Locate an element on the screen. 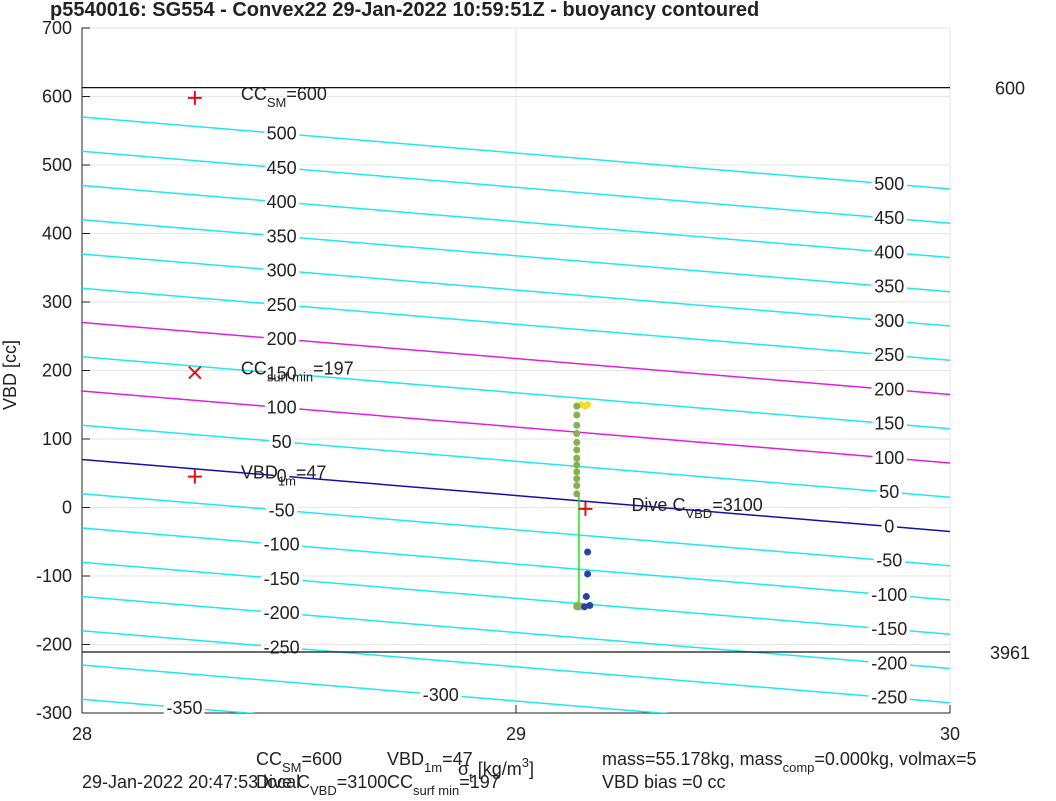  y-tick-label: 400 is located at coordinates (57, 234).